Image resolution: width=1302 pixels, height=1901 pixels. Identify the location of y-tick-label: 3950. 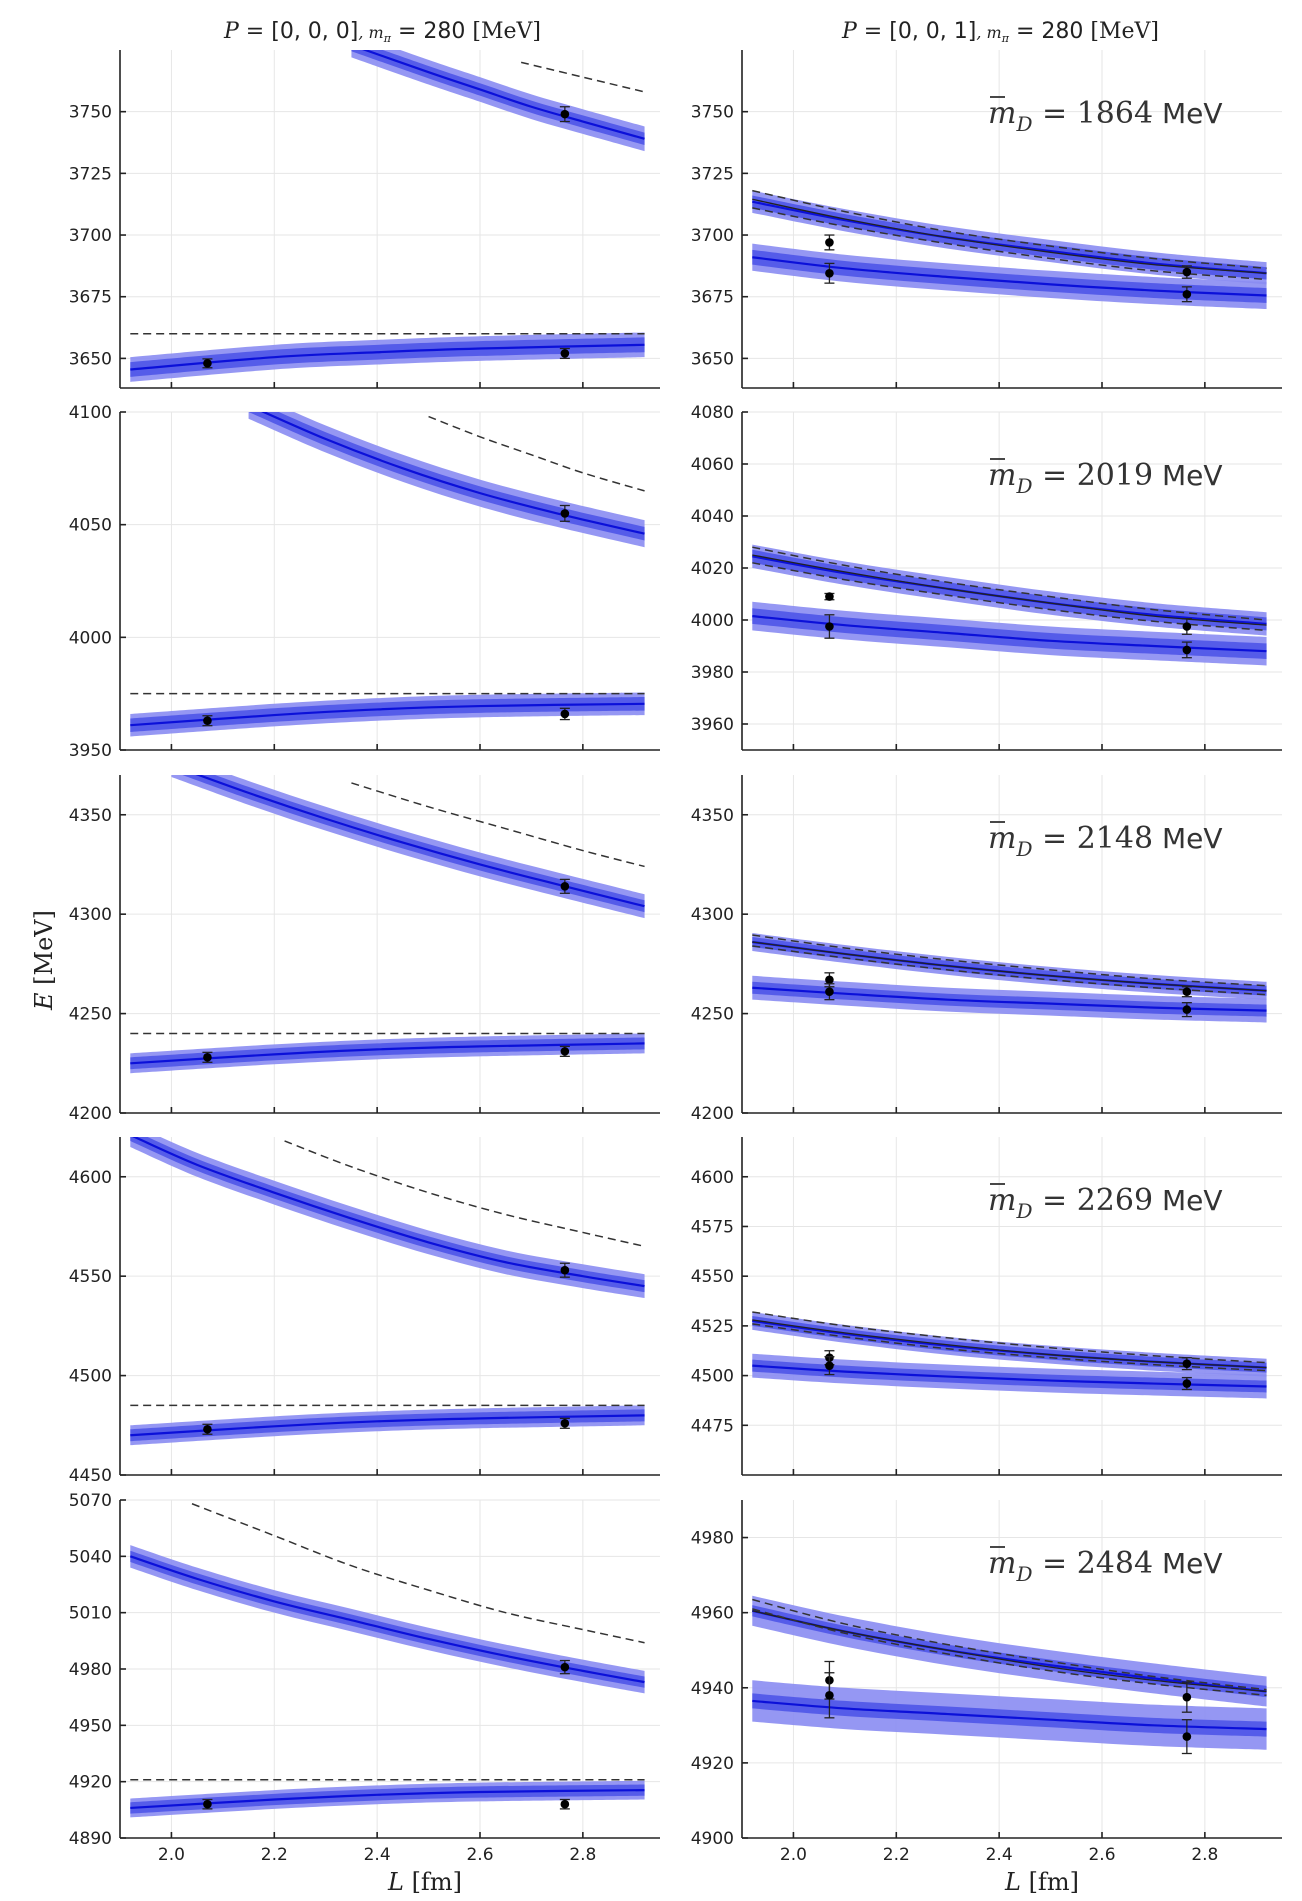
(90, 751).